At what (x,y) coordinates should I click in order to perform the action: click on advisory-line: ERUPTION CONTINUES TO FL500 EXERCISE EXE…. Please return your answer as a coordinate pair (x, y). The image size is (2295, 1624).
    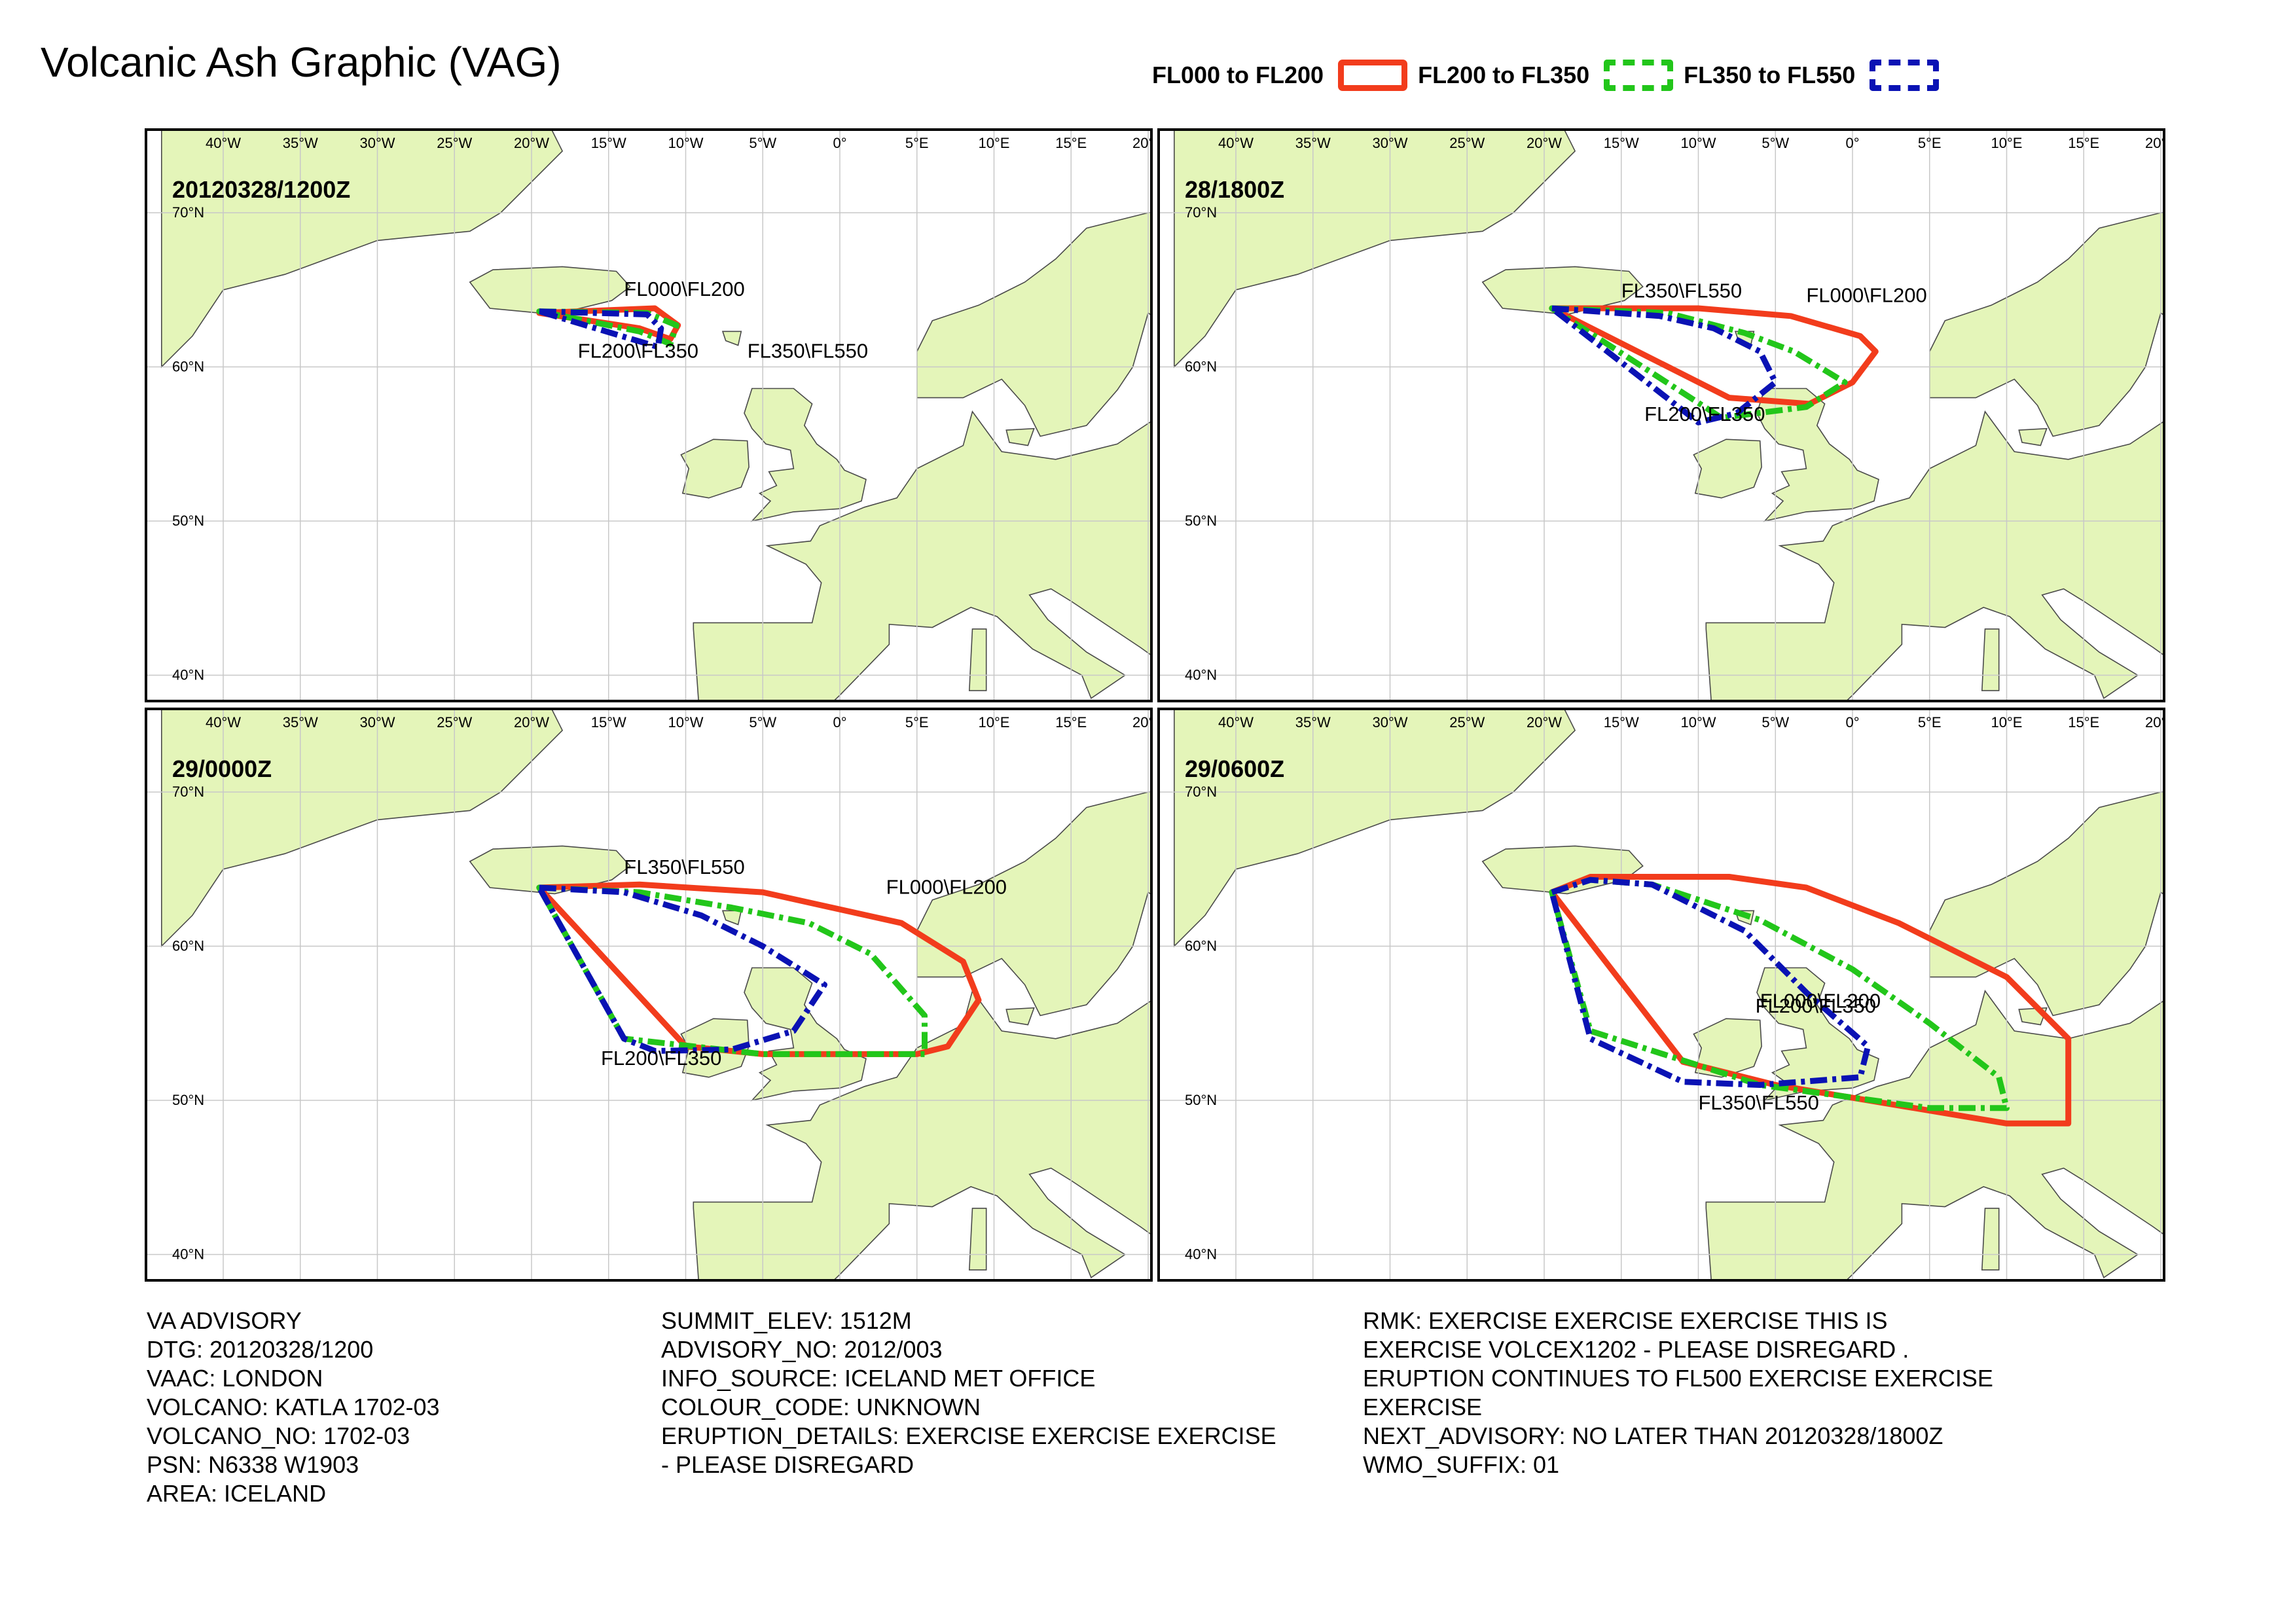
    Looking at the image, I should click on (1678, 1378).